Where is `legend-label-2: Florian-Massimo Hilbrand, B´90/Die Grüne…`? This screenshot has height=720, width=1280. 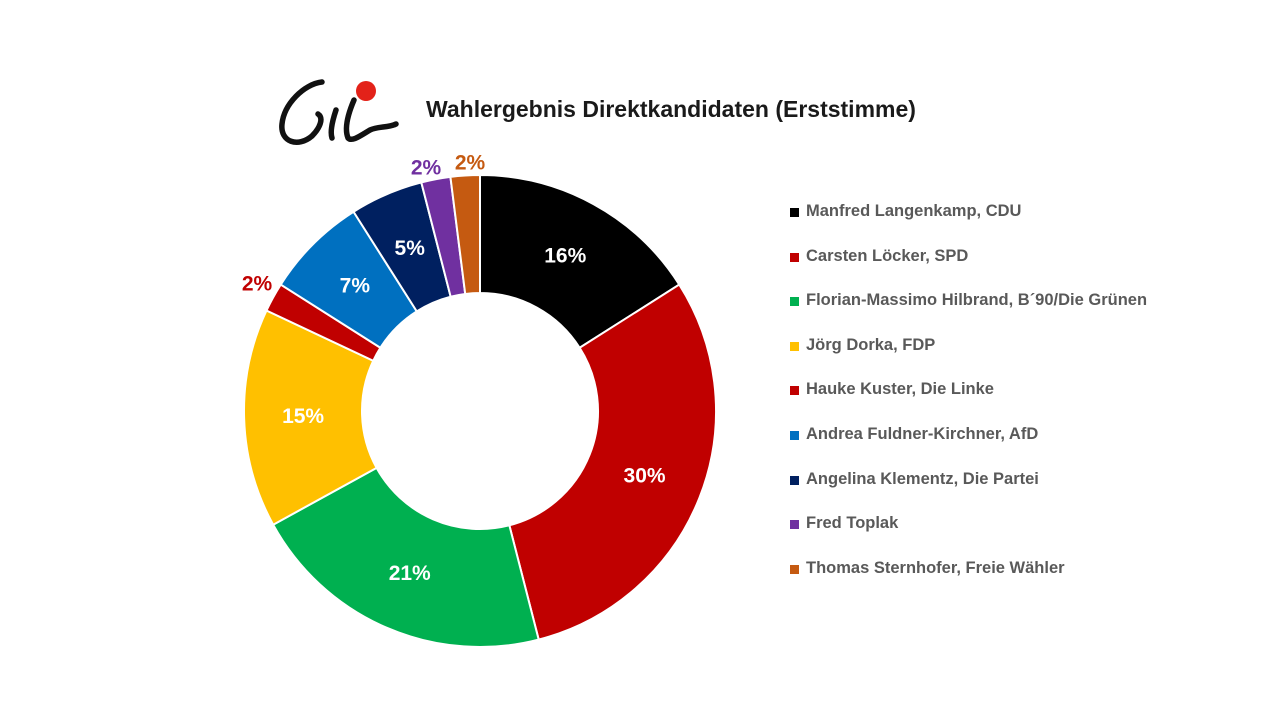 legend-label-2: Florian-Massimo Hilbrand, B´90/Die Grüne… is located at coordinates (977, 300).